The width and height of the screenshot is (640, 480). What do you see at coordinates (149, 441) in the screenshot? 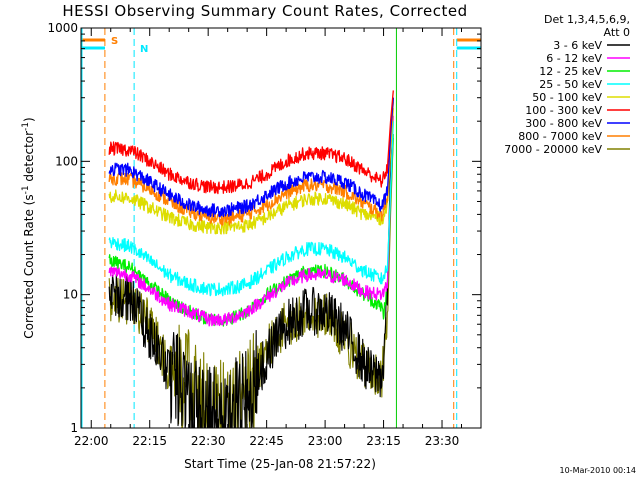
I see `x-tick-label: 22:15` at bounding box center [149, 441].